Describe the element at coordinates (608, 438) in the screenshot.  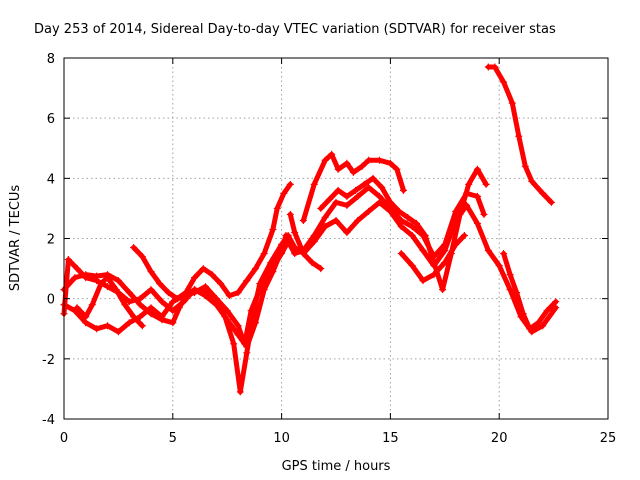
I see `x-tick-label: 25` at that location.